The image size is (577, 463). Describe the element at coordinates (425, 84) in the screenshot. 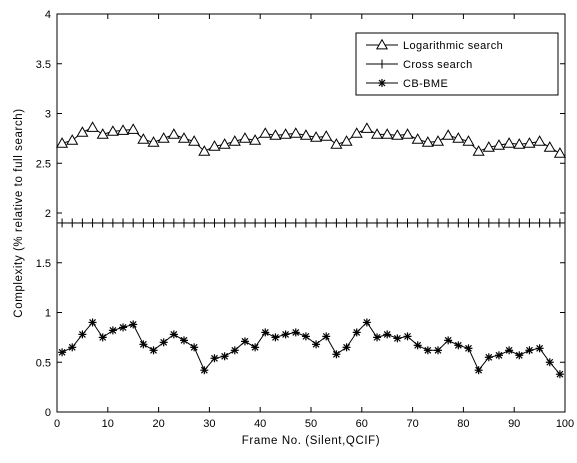

I see `legend-label: CB-BME` at that location.